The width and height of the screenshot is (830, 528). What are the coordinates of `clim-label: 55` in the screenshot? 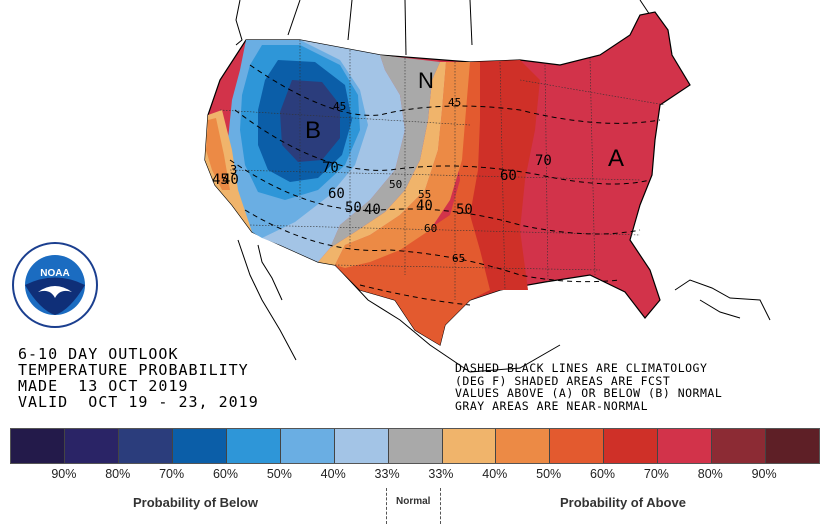 It's located at (424, 194).